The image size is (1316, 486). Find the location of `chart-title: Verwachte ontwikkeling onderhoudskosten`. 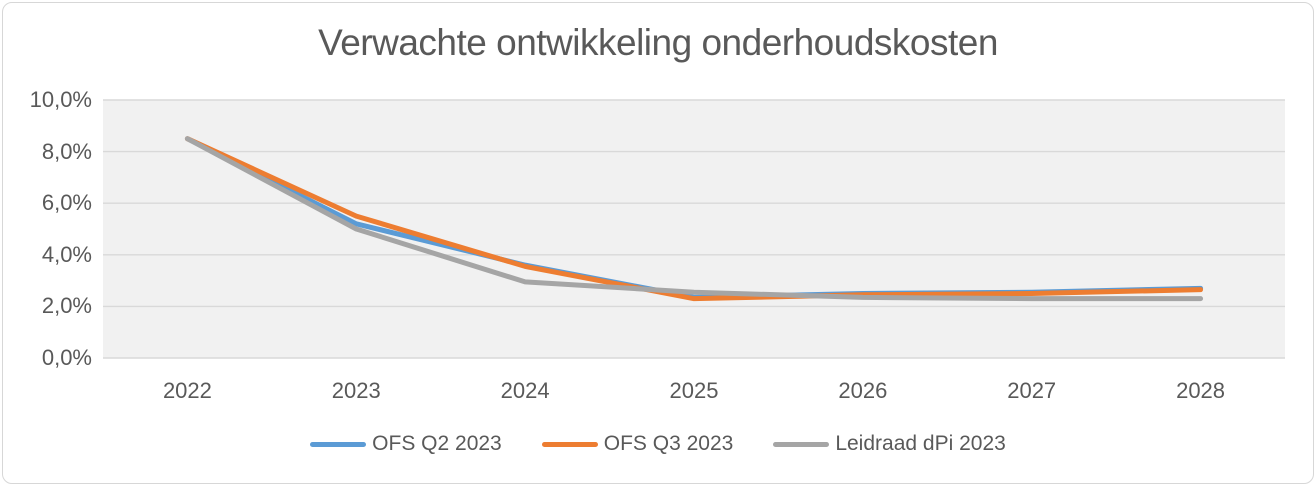

chart-title: Verwachte ontwikkeling onderhoudskosten is located at coordinates (658, 42).